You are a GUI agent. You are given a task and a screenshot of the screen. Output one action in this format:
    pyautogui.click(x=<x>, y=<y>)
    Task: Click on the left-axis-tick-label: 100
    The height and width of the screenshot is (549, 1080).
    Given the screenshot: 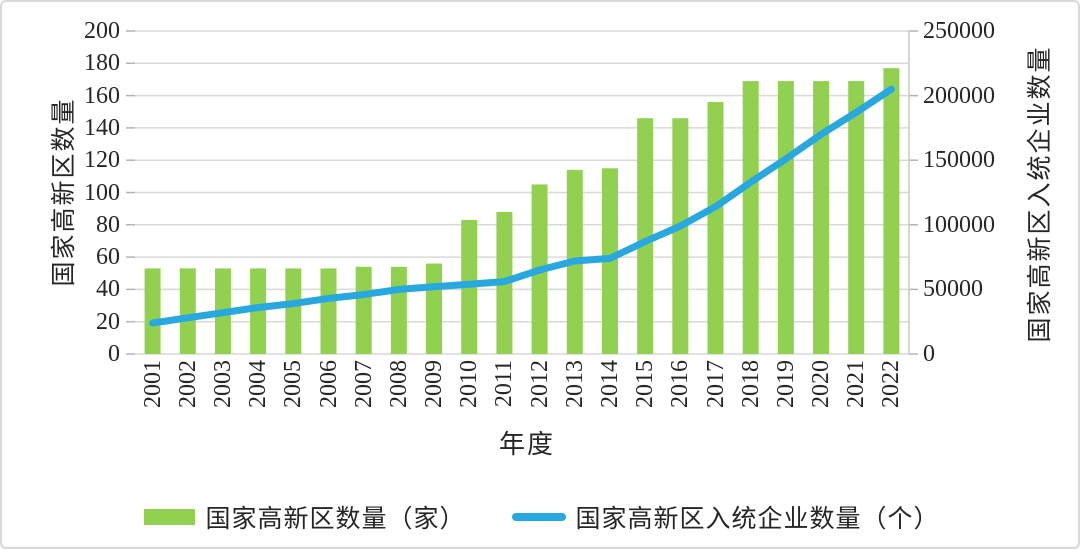 What is the action you would take?
    pyautogui.click(x=102, y=192)
    